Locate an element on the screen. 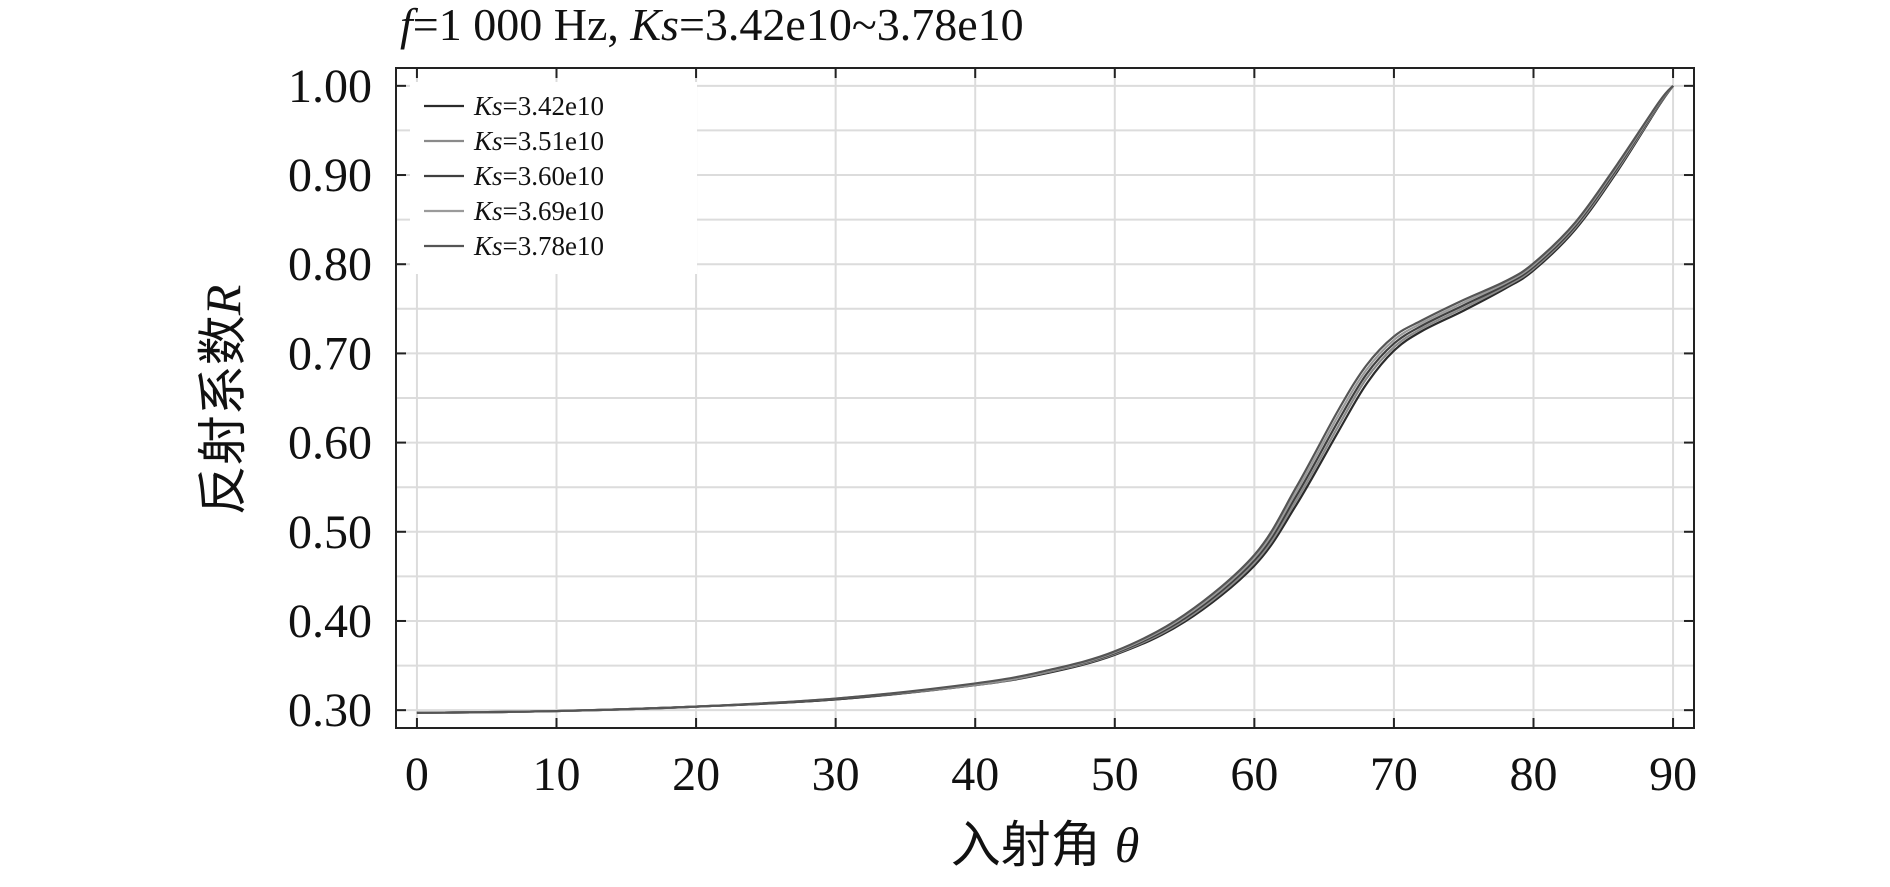 The height and width of the screenshot is (887, 1890). title-ks: Ks is located at coordinates (654, 25).